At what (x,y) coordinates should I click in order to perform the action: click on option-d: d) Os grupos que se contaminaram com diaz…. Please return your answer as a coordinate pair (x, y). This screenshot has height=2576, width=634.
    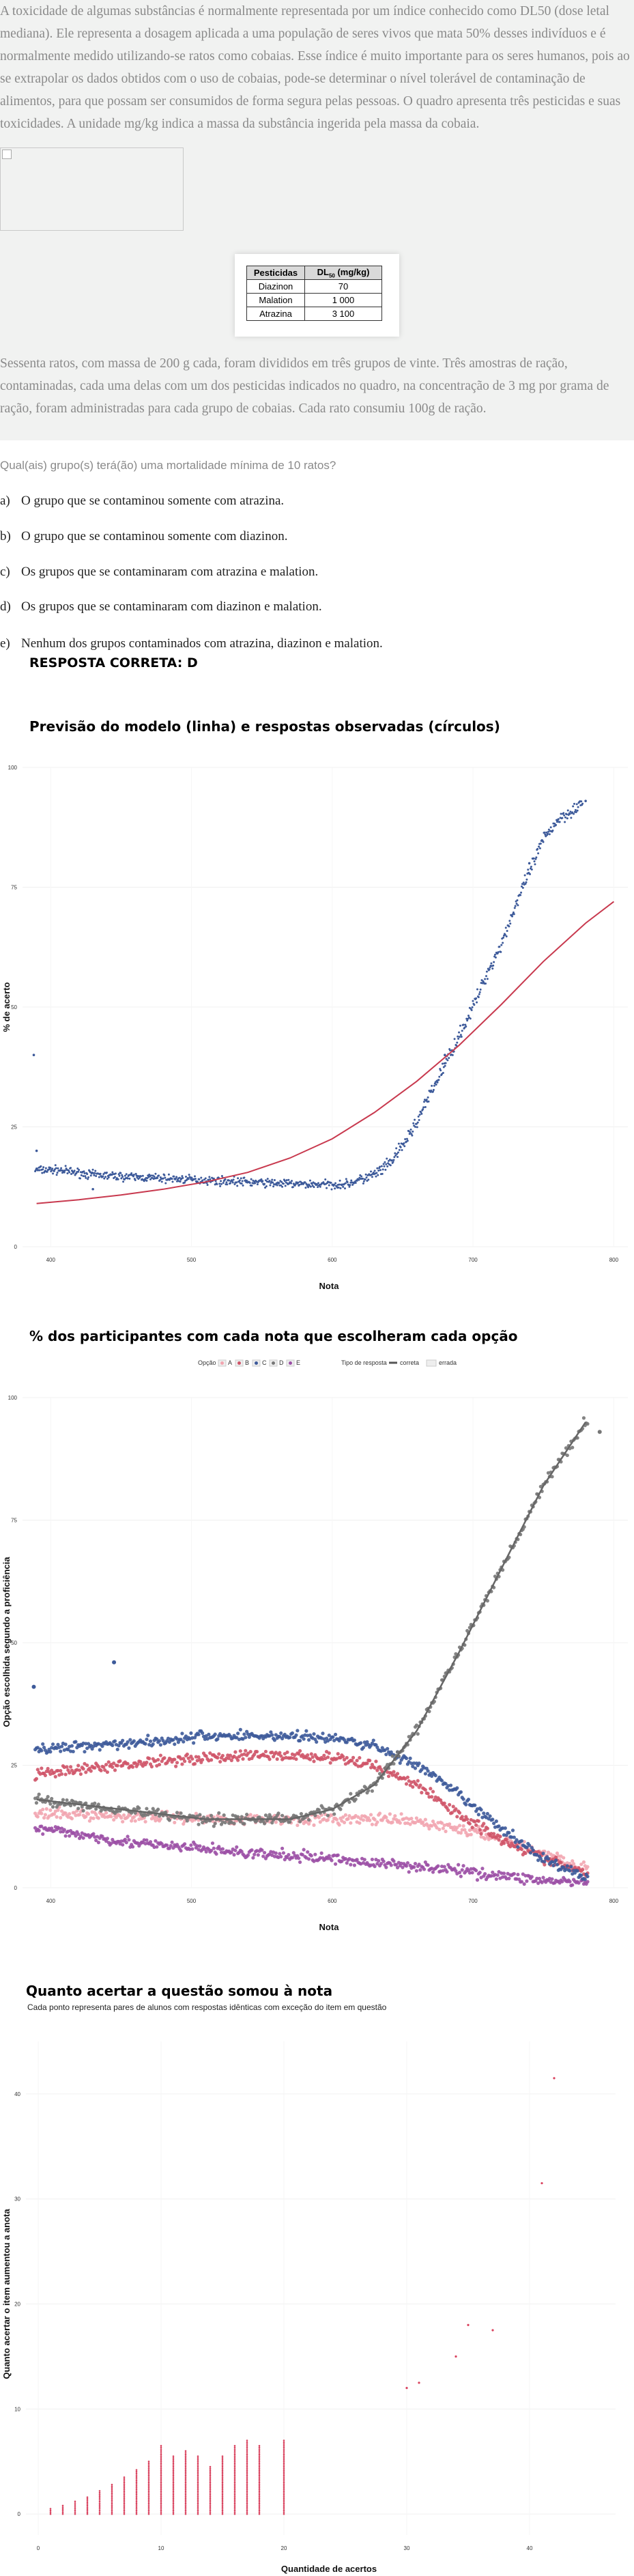
    Looking at the image, I should click on (161, 606).